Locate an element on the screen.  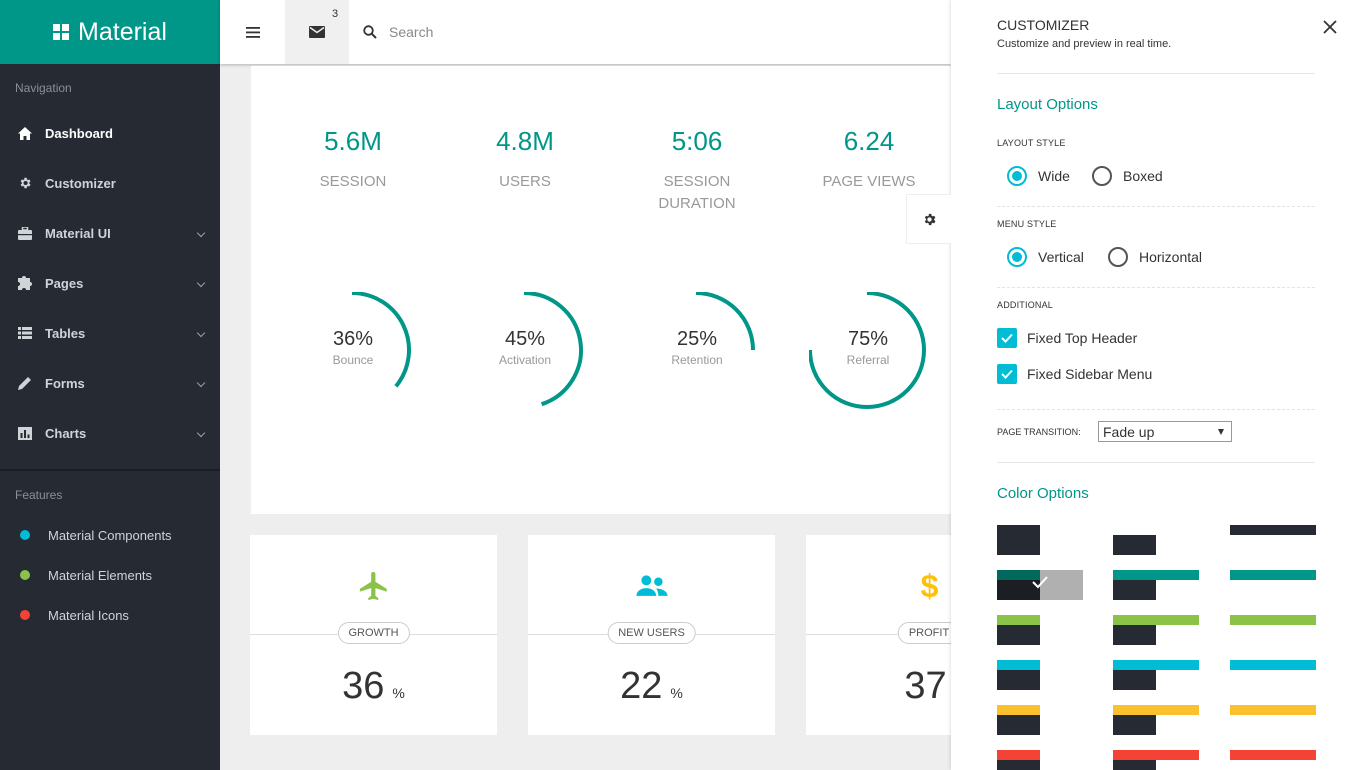
kpi-card-new-users: NEW USERS 22% is located at coordinates (651, 635).